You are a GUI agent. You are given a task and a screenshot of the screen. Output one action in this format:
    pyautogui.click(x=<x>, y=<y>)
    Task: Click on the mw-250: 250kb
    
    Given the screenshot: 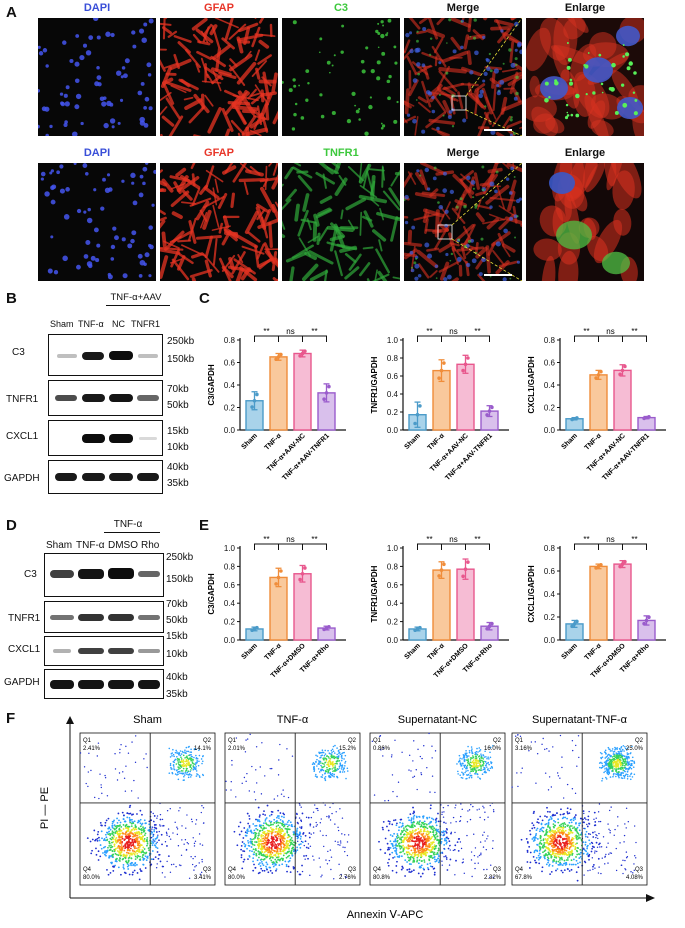 What is the action you would take?
    pyautogui.click(x=181, y=341)
    